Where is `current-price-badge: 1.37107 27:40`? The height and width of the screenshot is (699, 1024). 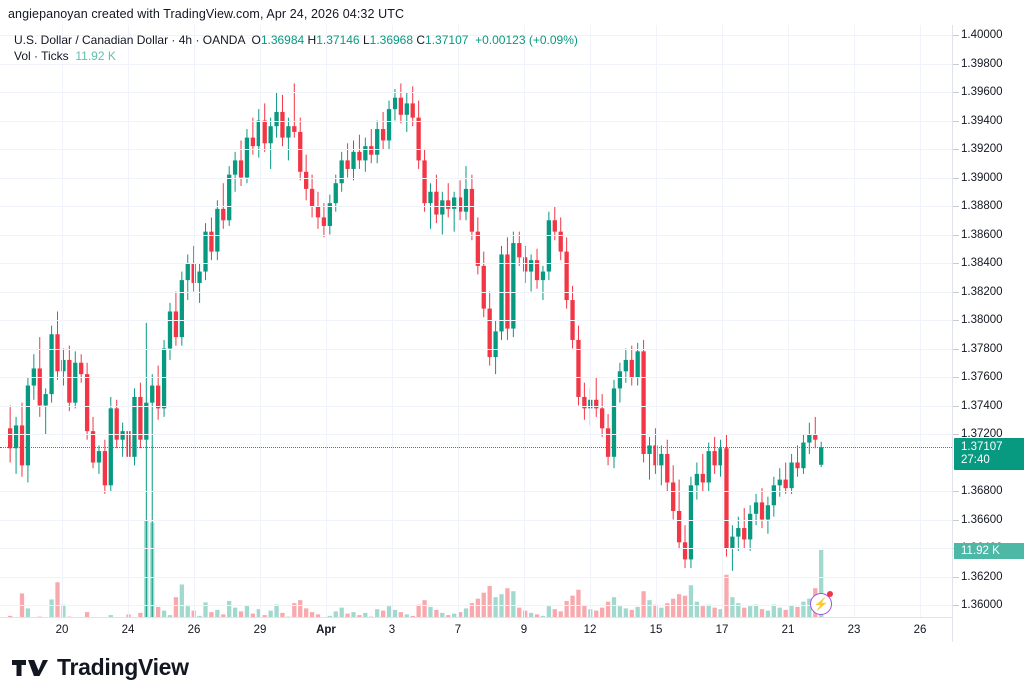
current-price-badge: 1.37107 27:40 is located at coordinates (989, 454).